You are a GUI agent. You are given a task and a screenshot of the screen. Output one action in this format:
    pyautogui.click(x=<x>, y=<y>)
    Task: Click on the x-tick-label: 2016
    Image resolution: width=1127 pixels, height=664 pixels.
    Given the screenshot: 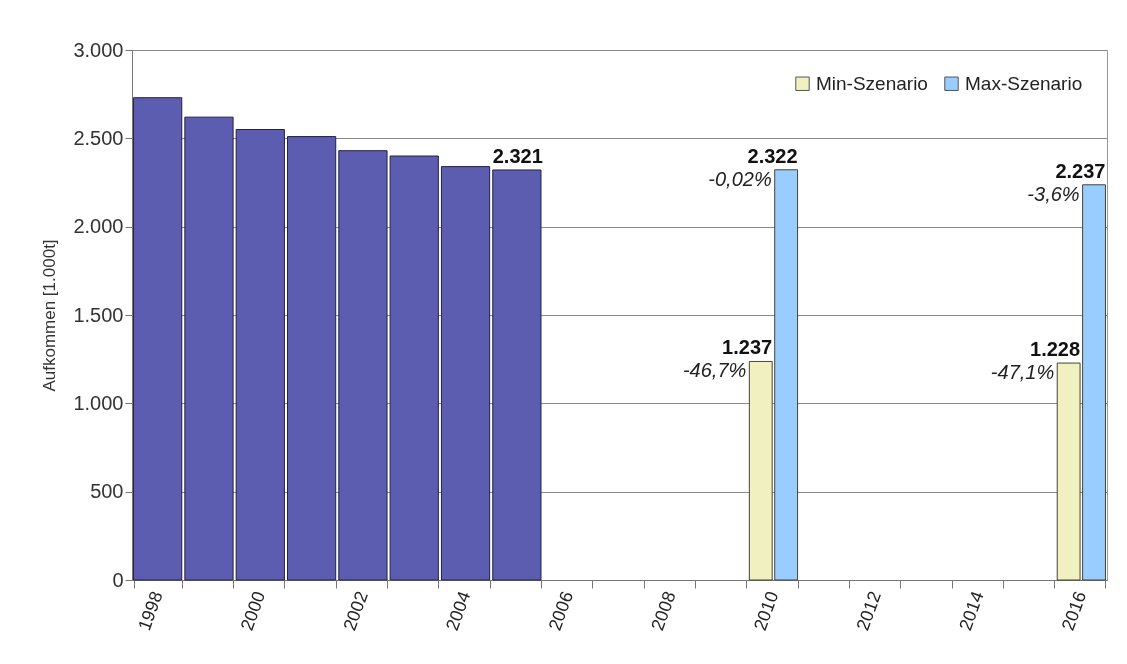 What is the action you would take?
    pyautogui.click(x=1074, y=611)
    